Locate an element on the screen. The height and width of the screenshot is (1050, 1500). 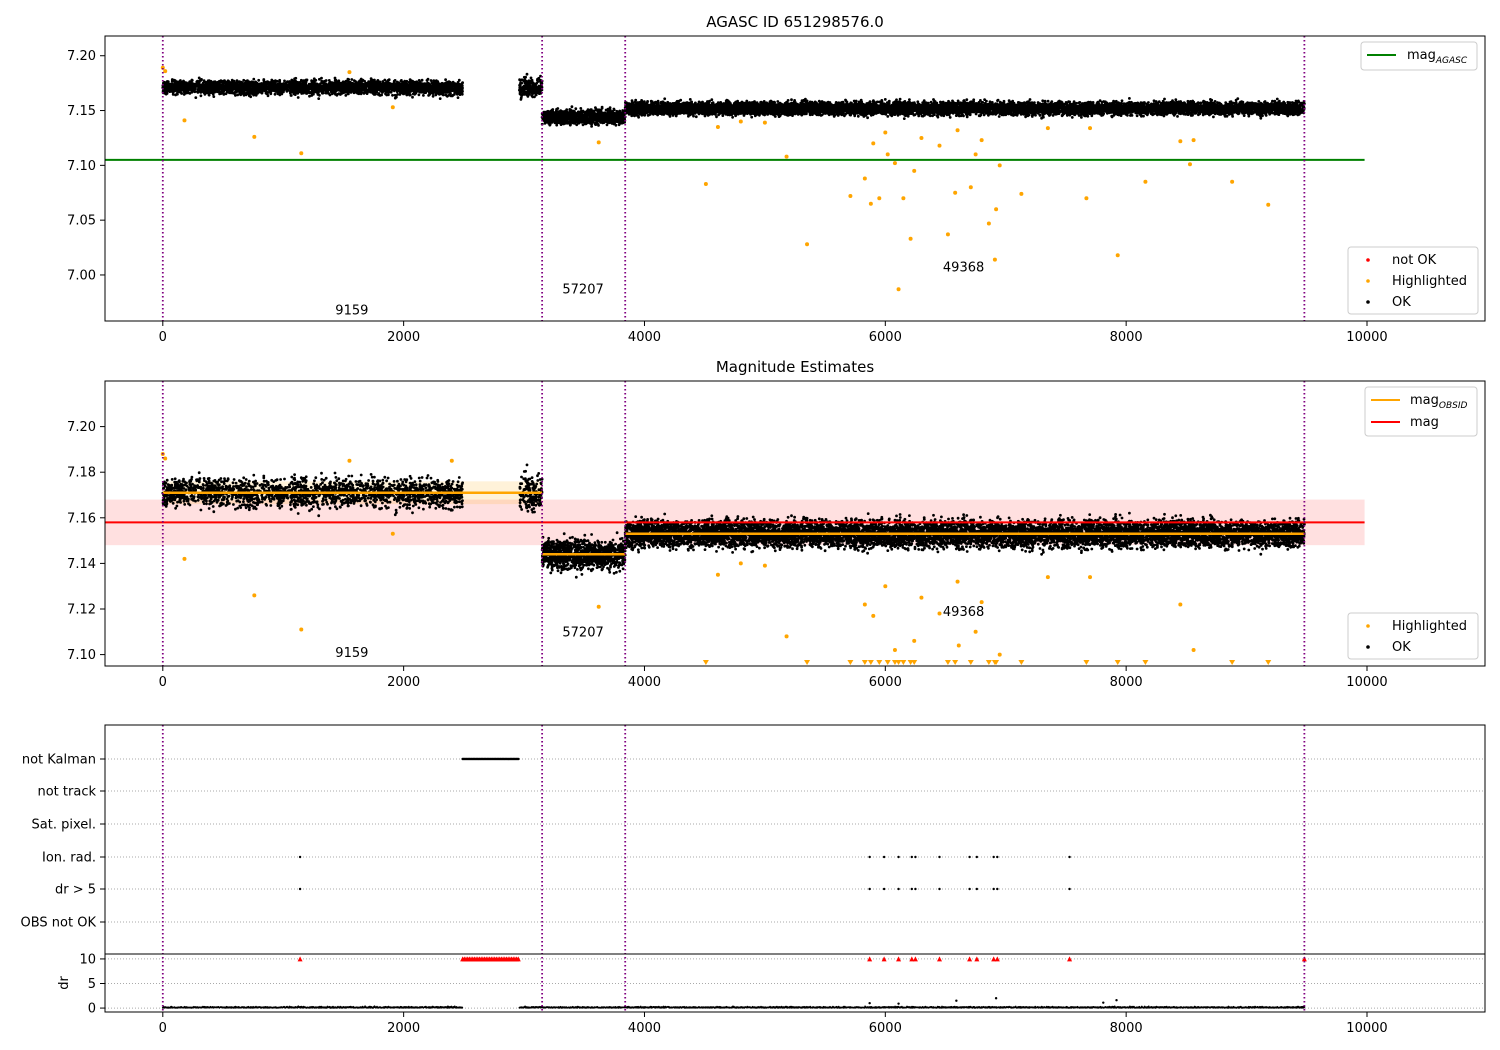
legend-not-ok-marker is located at coordinates (1368, 260).